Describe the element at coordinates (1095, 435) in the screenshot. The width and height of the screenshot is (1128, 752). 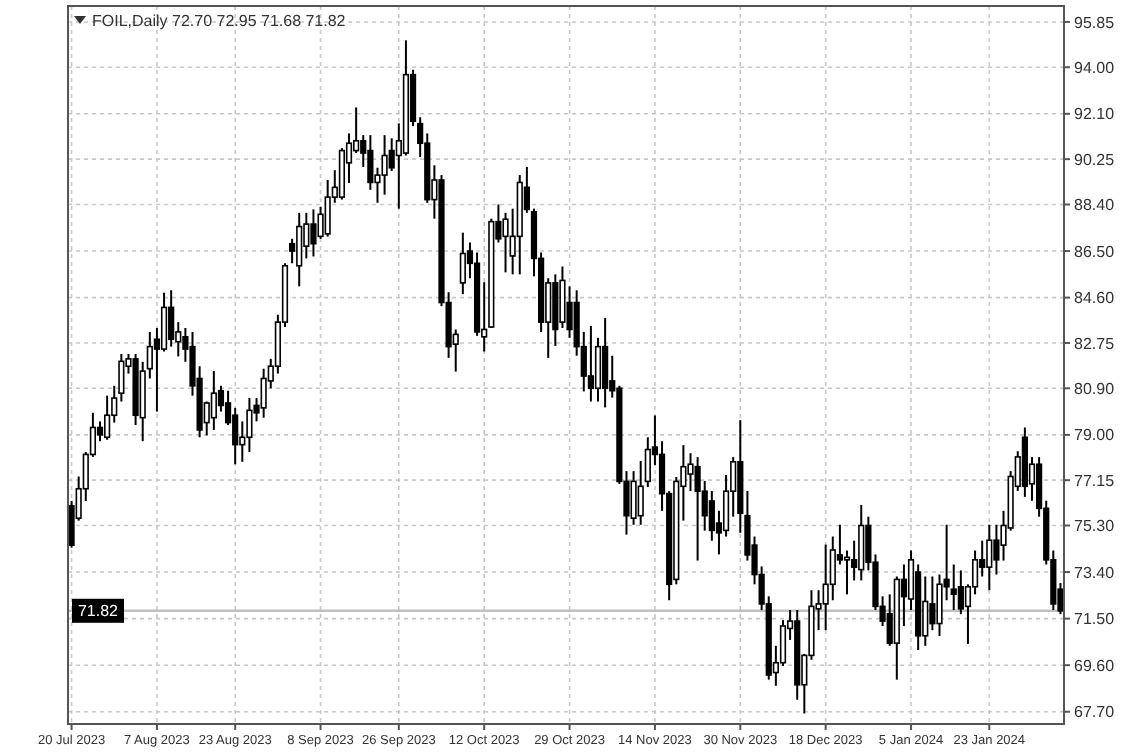
I see `y-tick-label: 79.00` at that location.